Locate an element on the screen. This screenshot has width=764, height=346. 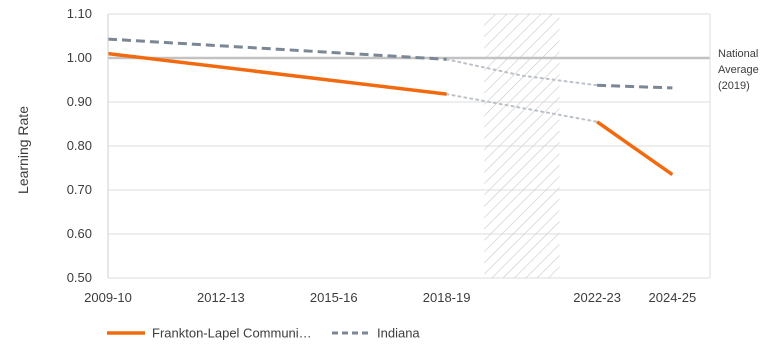
reference-line-label: Average is located at coordinates (738, 70).